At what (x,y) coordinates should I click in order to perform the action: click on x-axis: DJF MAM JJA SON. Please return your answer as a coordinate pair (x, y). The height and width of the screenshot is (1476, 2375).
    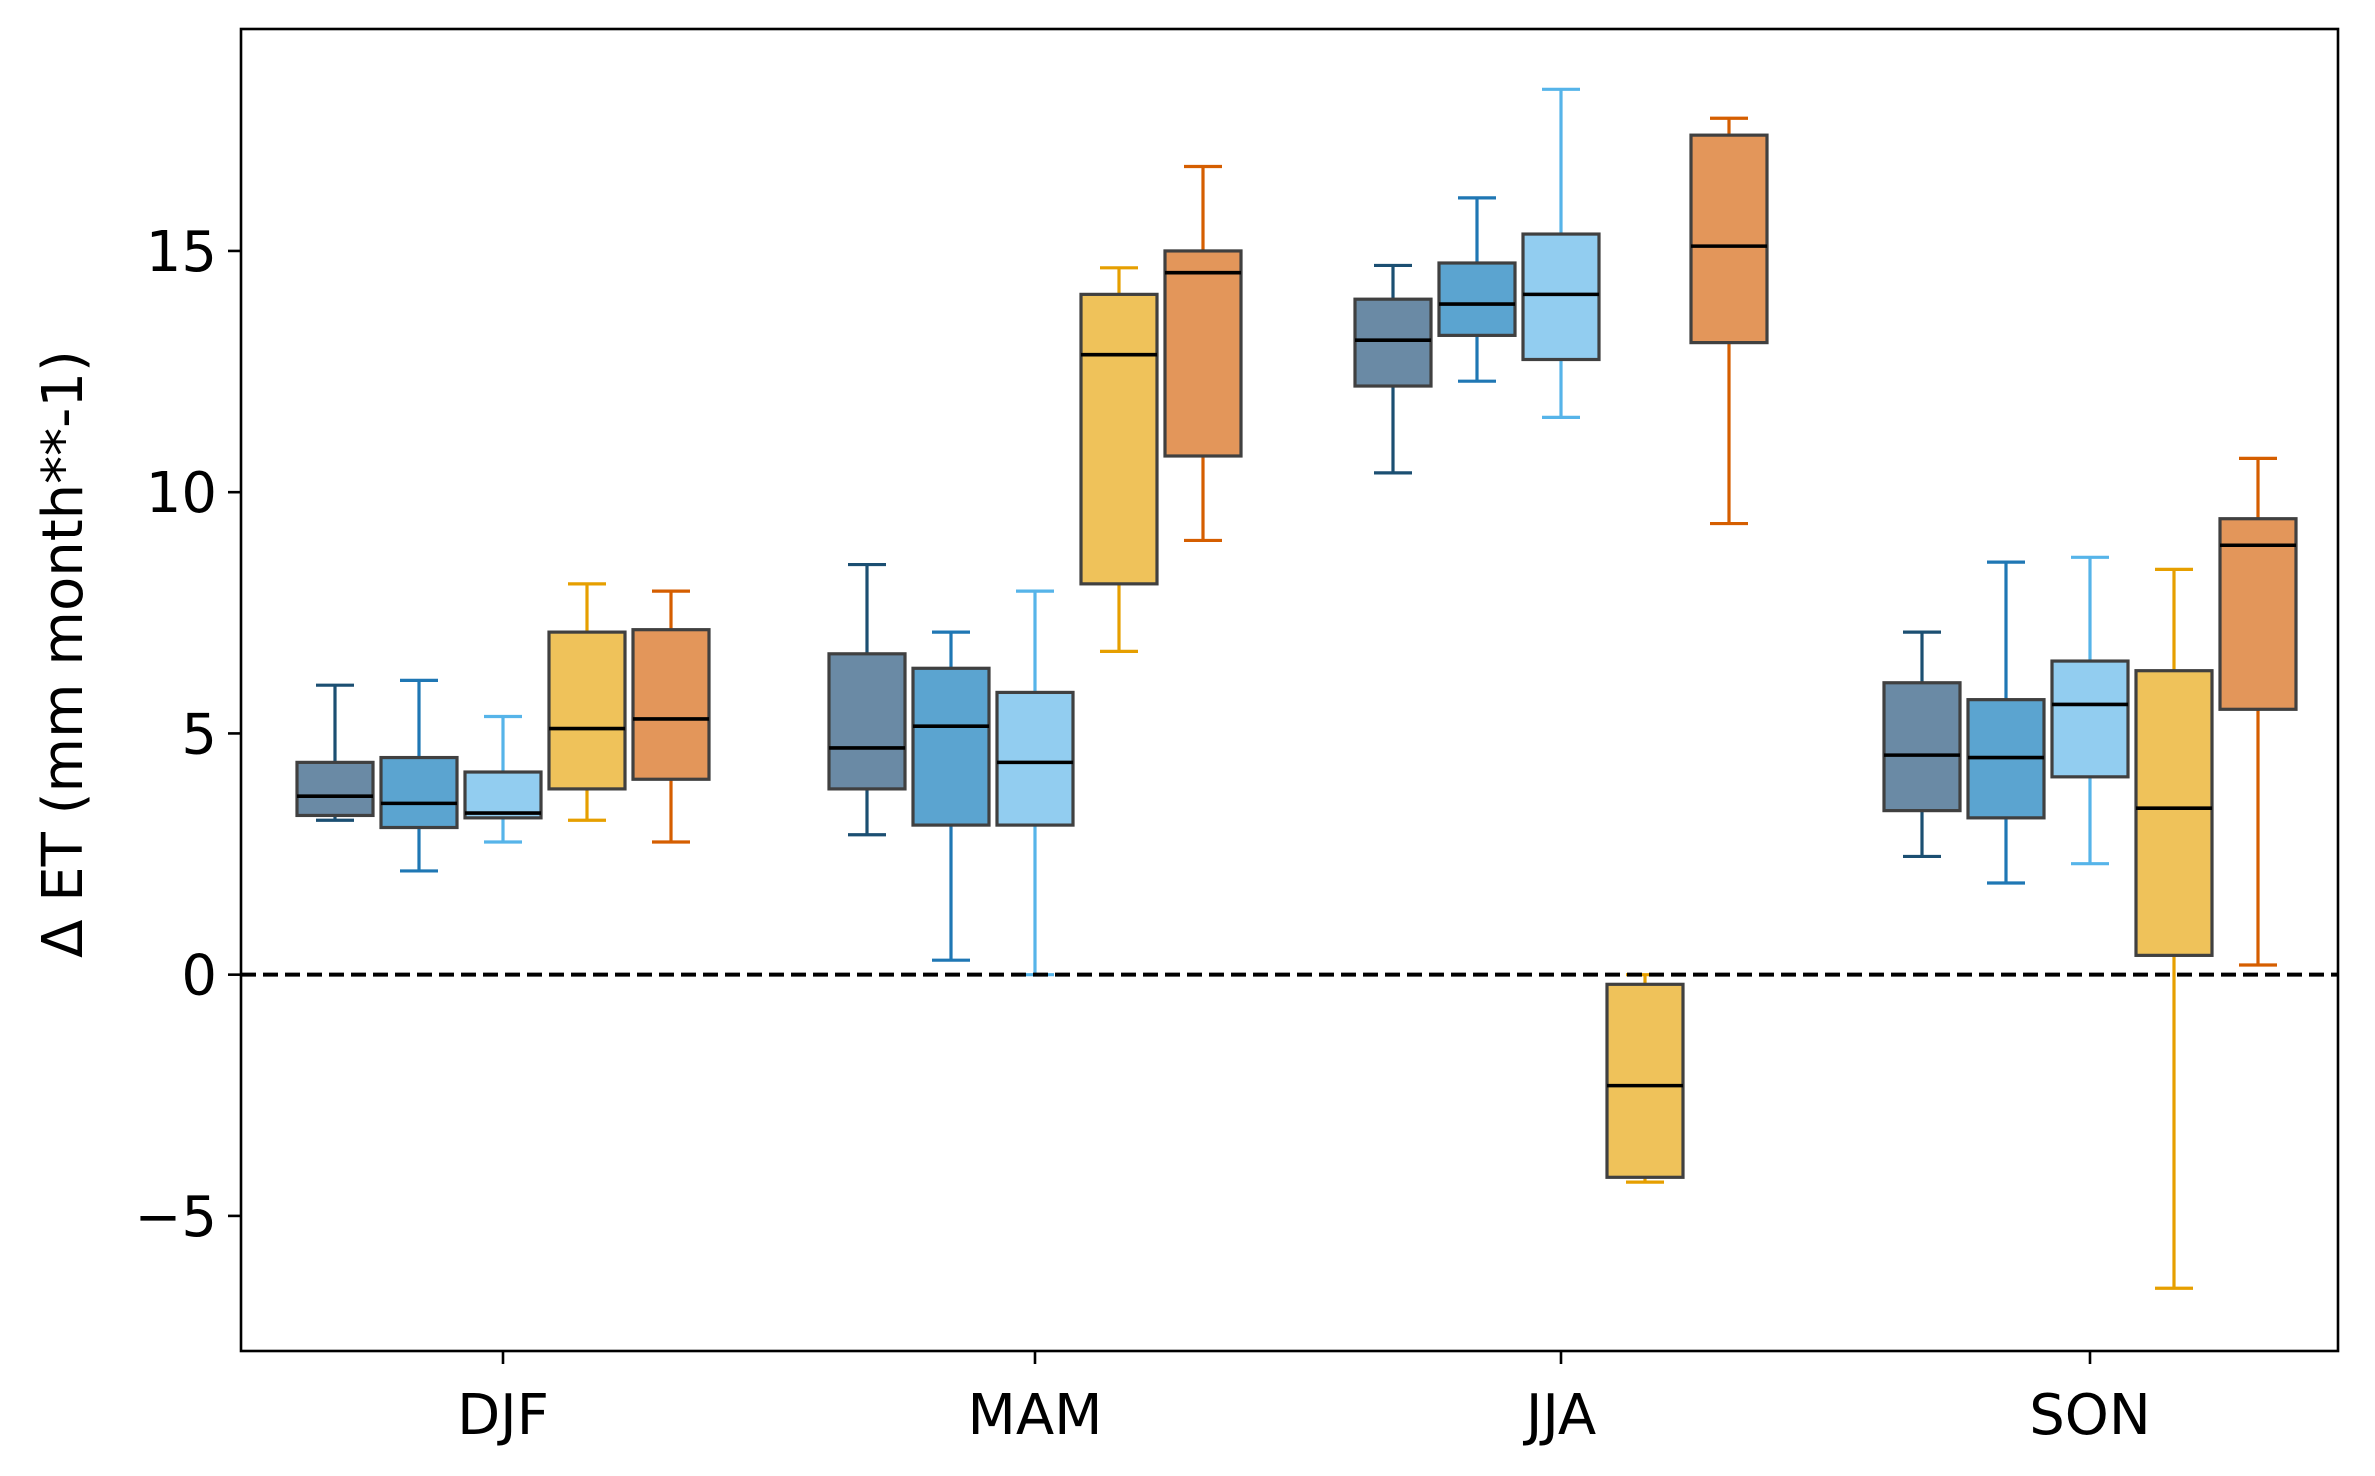
    Looking at the image, I should click on (1304, 1399).